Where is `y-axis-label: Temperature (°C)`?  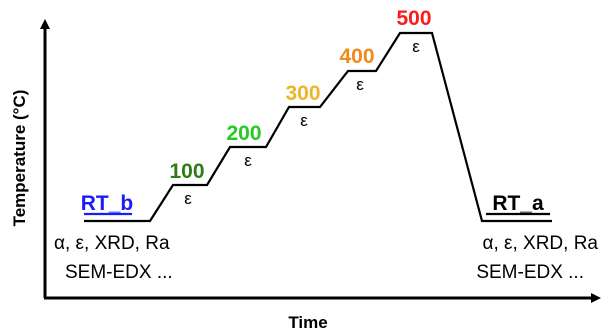
y-axis-label: Temperature (°C) is located at coordinates (19, 158).